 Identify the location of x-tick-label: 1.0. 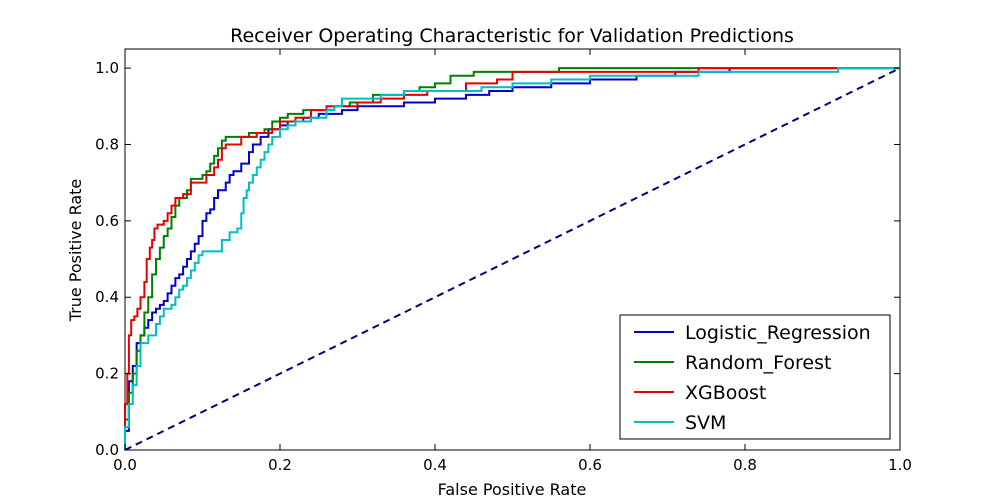
(900, 465).